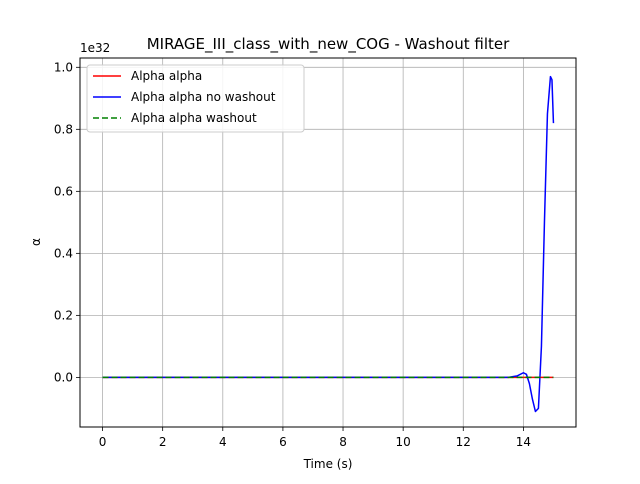 The height and width of the screenshot is (484, 640). I want to click on y-tick-label: 0.8, so click(63, 129).